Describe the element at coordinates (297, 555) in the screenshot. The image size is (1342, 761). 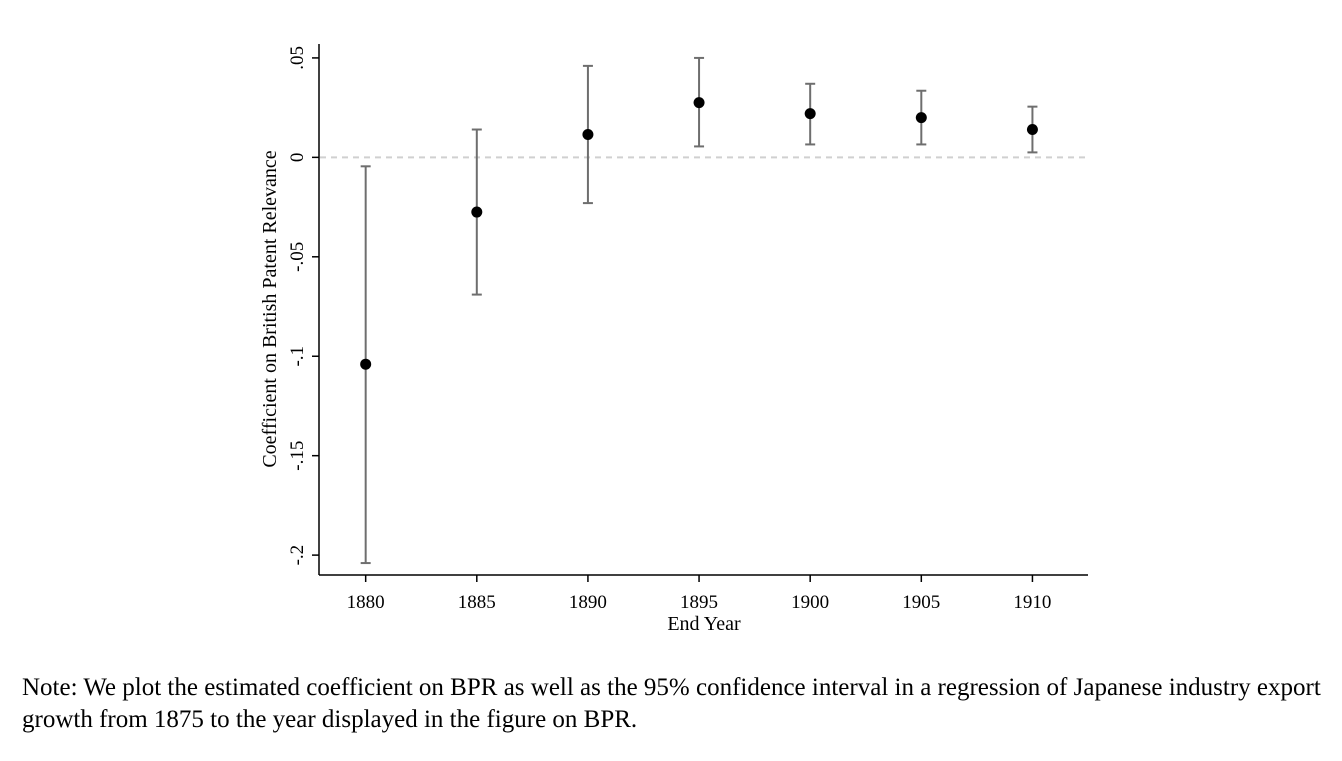
I see `y-tick-label: -.2` at that location.